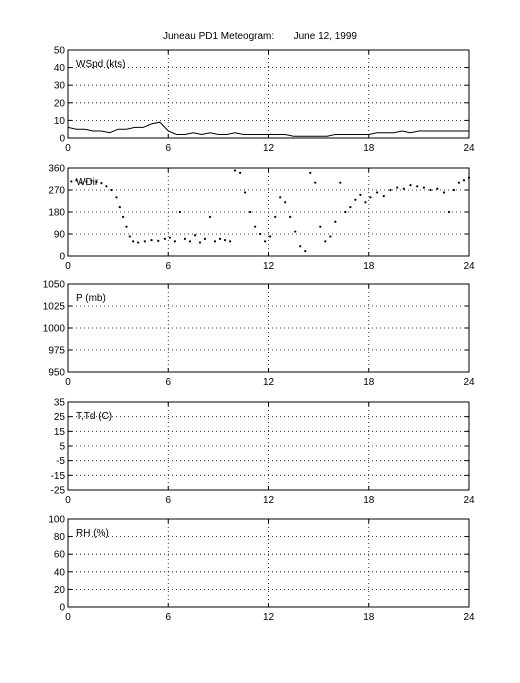 Image resolution: width=520 pixels, height=683 pixels. I want to click on y-tick-label: 180, so click(56, 213).